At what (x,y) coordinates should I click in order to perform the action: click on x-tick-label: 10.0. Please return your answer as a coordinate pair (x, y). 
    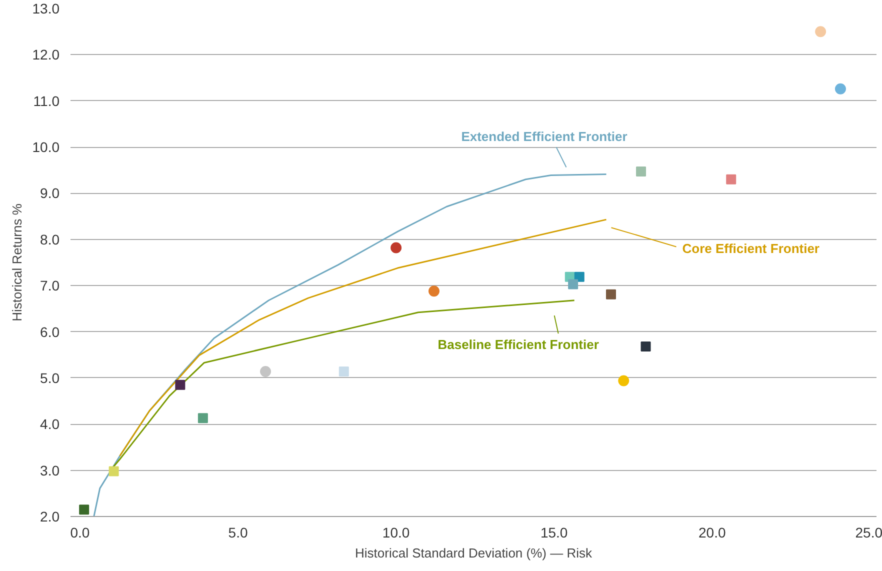
    Looking at the image, I should click on (396, 532).